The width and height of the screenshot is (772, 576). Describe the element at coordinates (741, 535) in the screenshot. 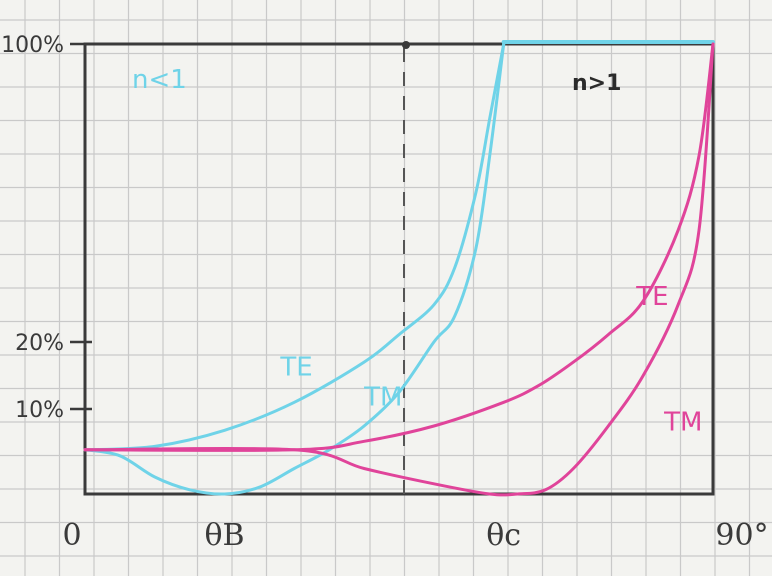

I see `x-tick-label: 90°` at that location.